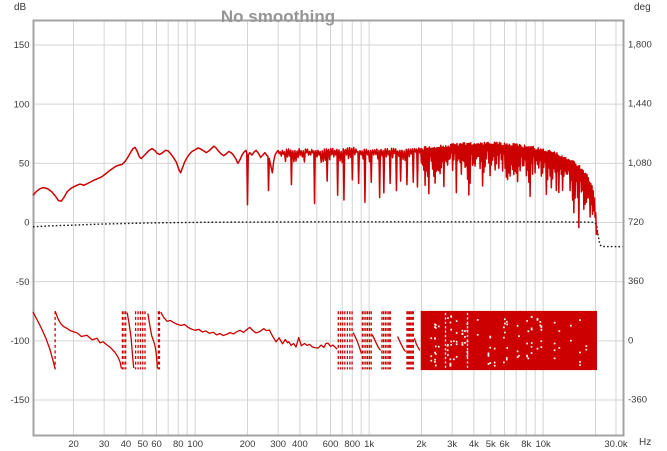 The image size is (667, 451). What do you see at coordinates (73, 444) in the screenshot?
I see `svg-text: 20` at bounding box center [73, 444].